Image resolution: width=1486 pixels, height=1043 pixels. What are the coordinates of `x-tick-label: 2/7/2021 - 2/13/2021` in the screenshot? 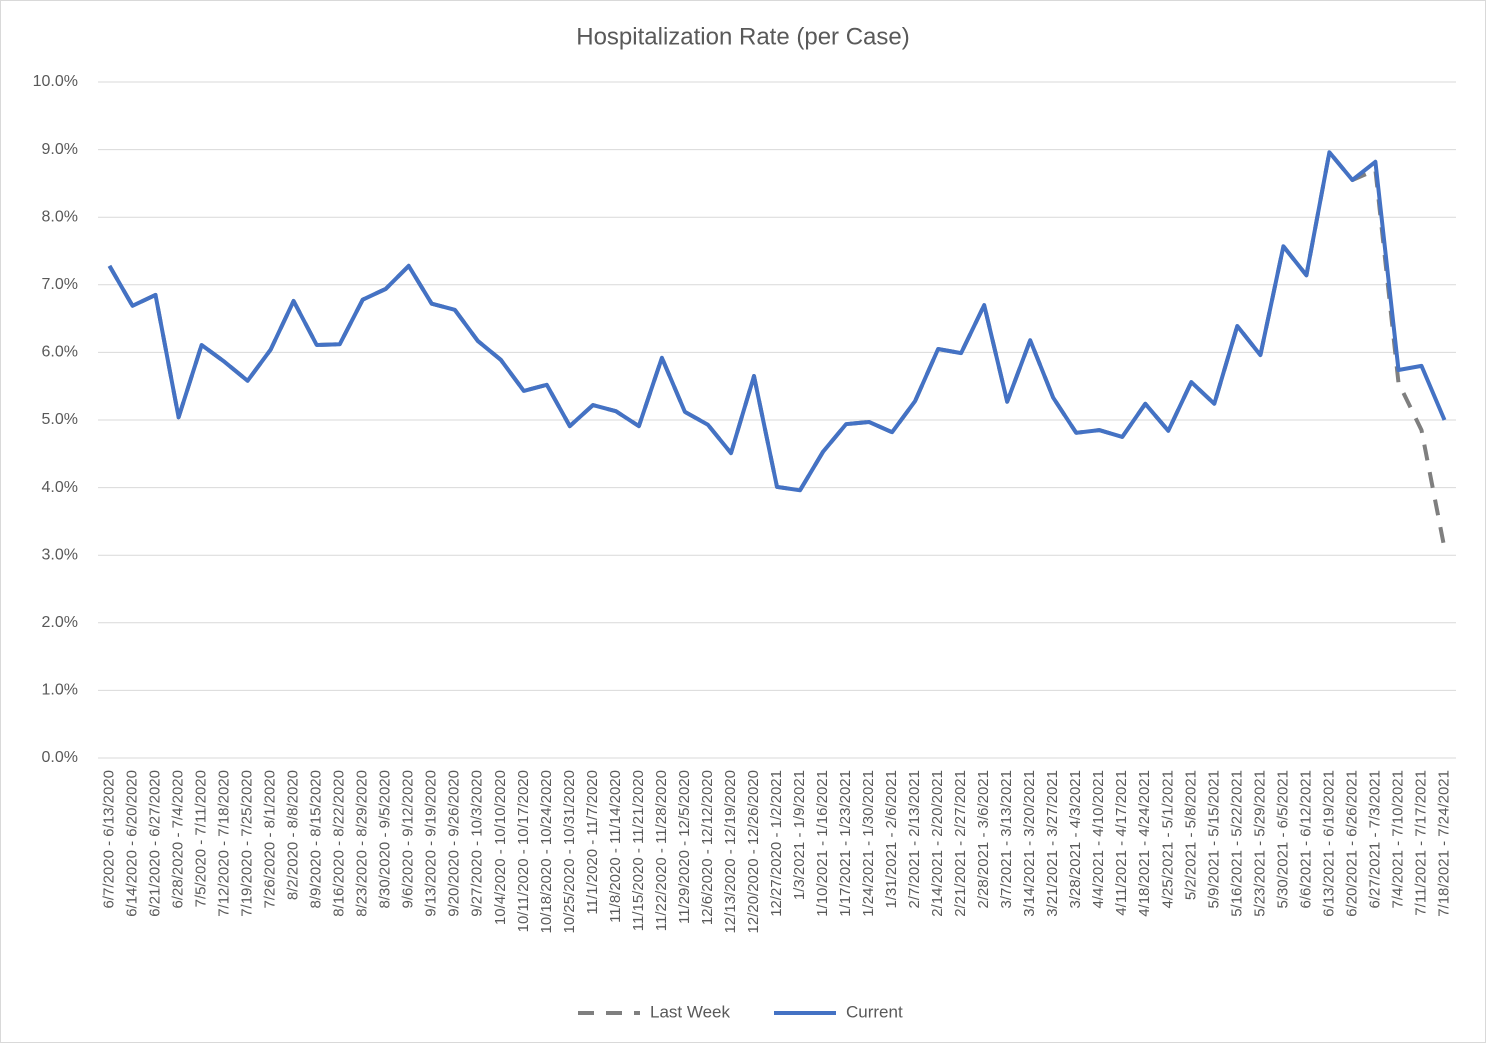 It's located at (914, 839).